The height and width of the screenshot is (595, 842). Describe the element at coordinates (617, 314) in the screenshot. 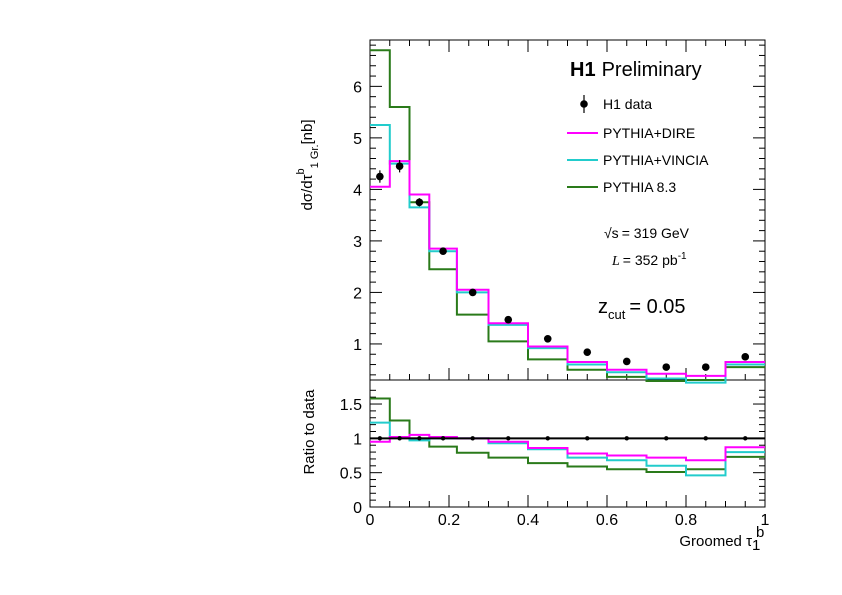

I see `zcut-sub: cut` at that location.